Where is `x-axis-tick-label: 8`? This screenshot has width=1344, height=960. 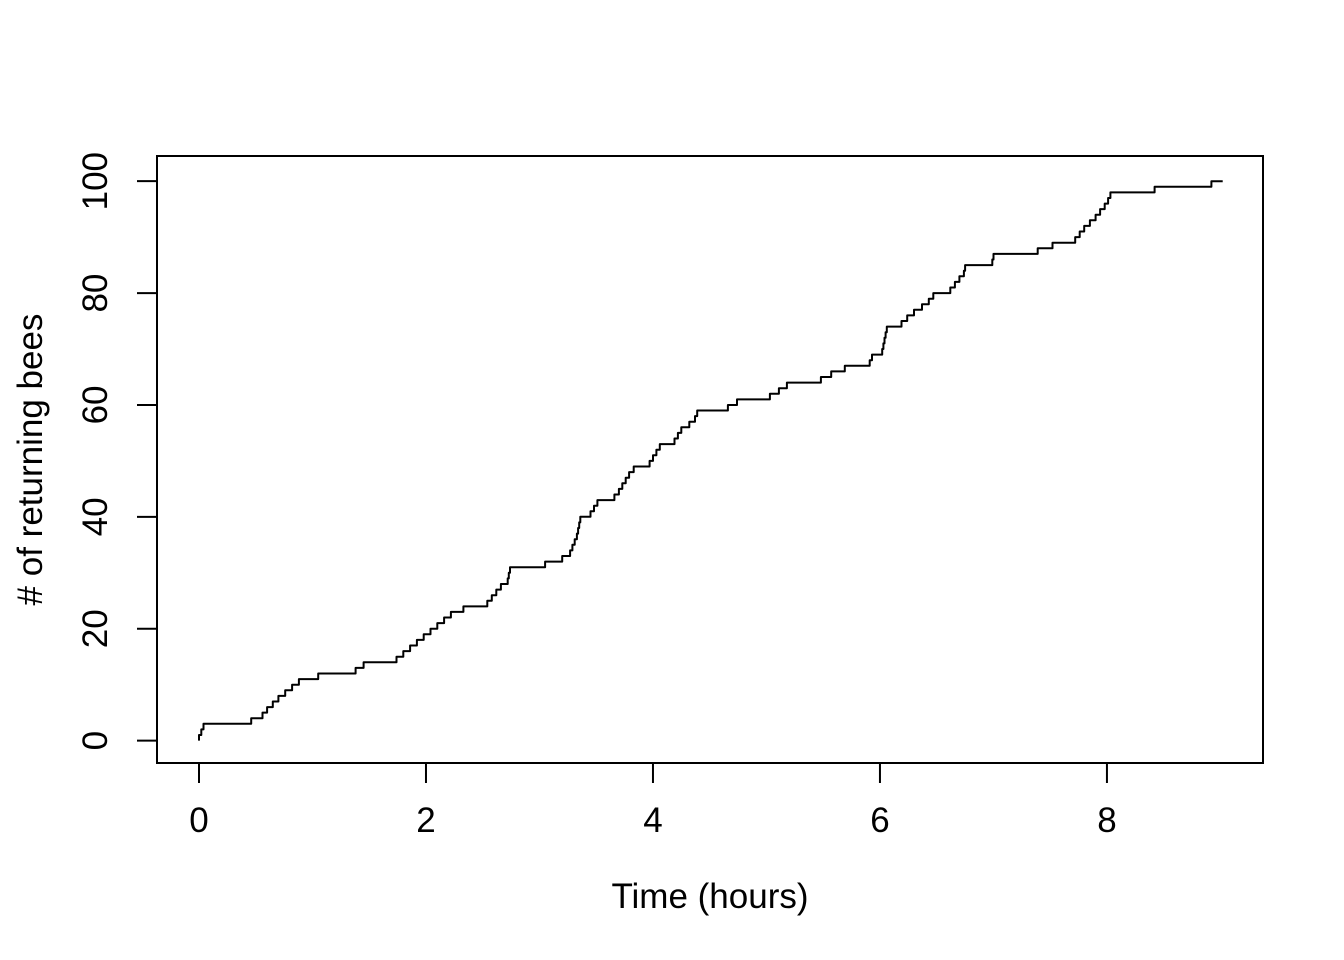
x-axis-tick-label: 8 is located at coordinates (1106, 820).